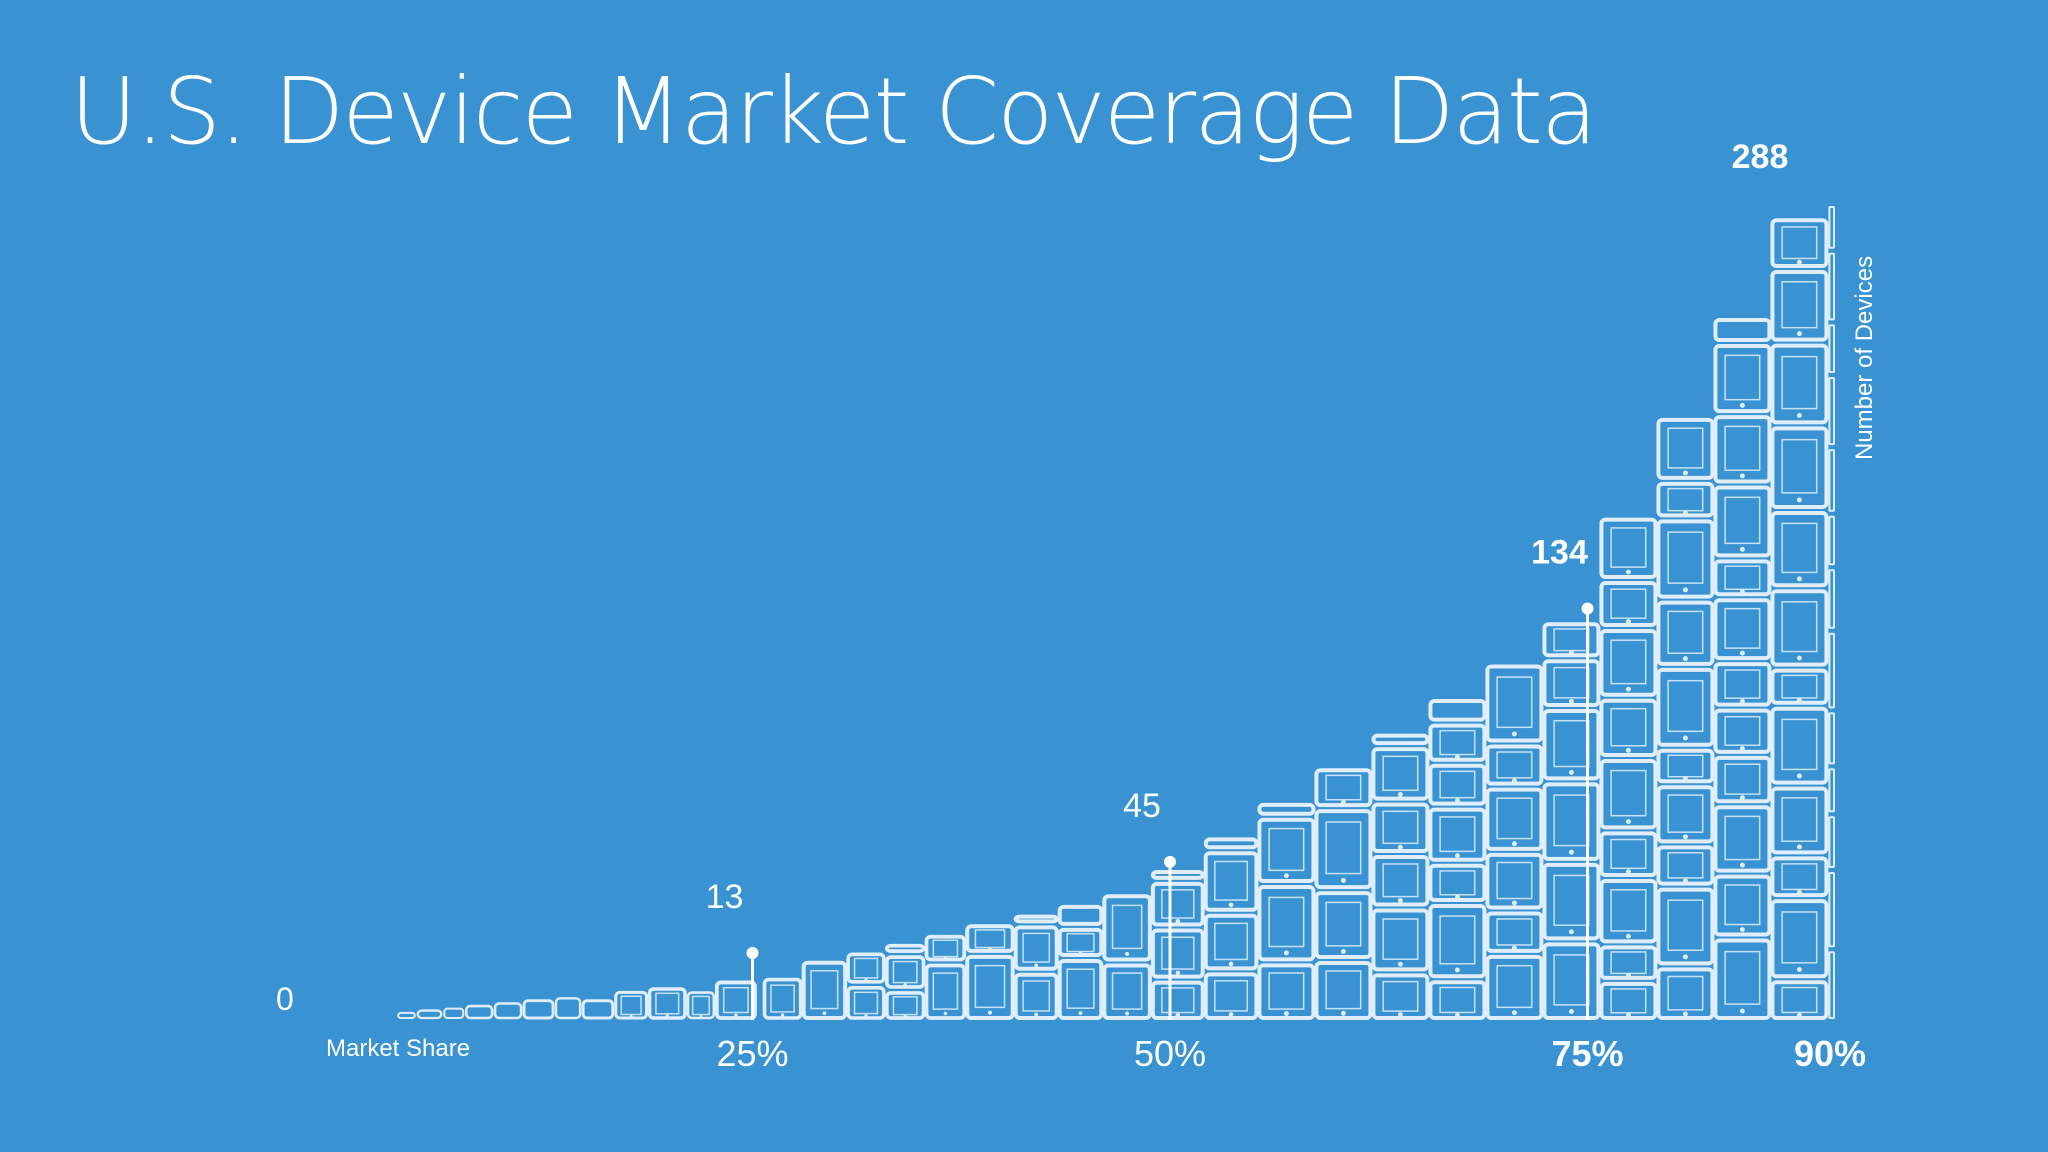  Describe the element at coordinates (1142, 806) in the screenshot. I see `milestone-value-label: 45` at that location.